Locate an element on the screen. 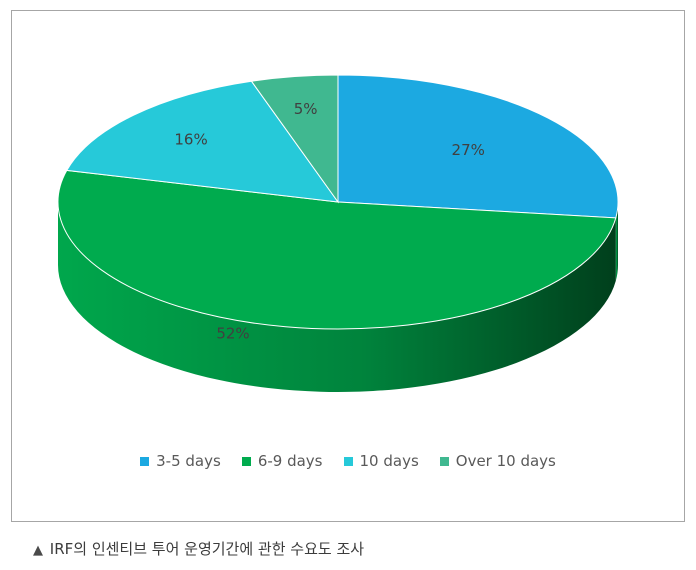 The height and width of the screenshot is (570, 696). pie-slice-10-days is located at coordinates (202, 141).